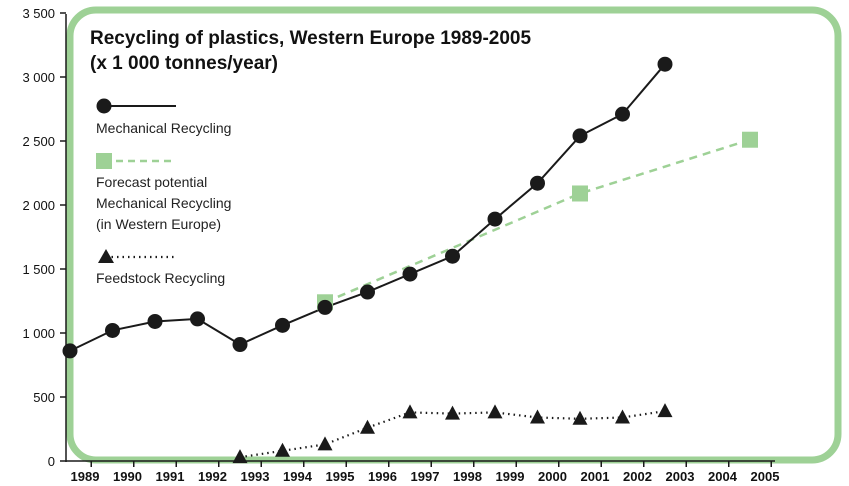  What do you see at coordinates (340, 476) in the screenshot?
I see `x-tick-label: 1995` at bounding box center [340, 476].